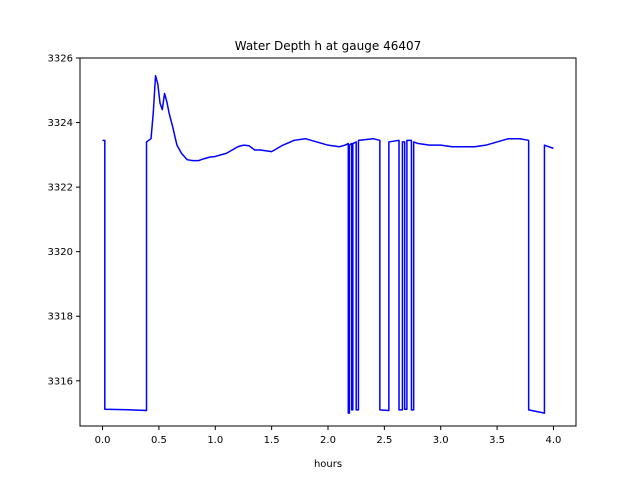 This screenshot has height=480, width=640. I want to click on x-axis-label: hours, so click(328, 464).